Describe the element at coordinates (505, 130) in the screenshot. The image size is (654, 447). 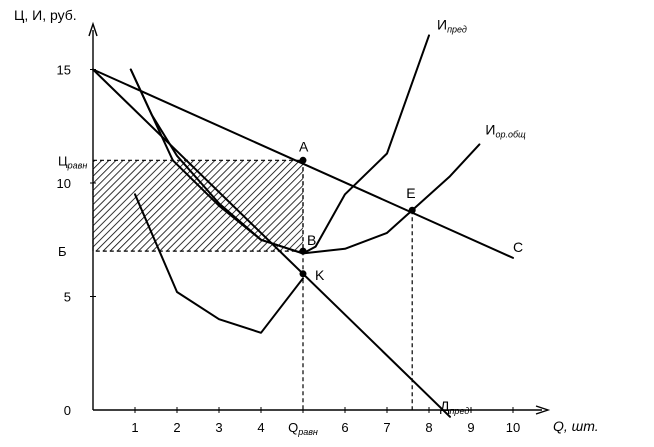
I see `series-label-3: Иор.общ` at that location.